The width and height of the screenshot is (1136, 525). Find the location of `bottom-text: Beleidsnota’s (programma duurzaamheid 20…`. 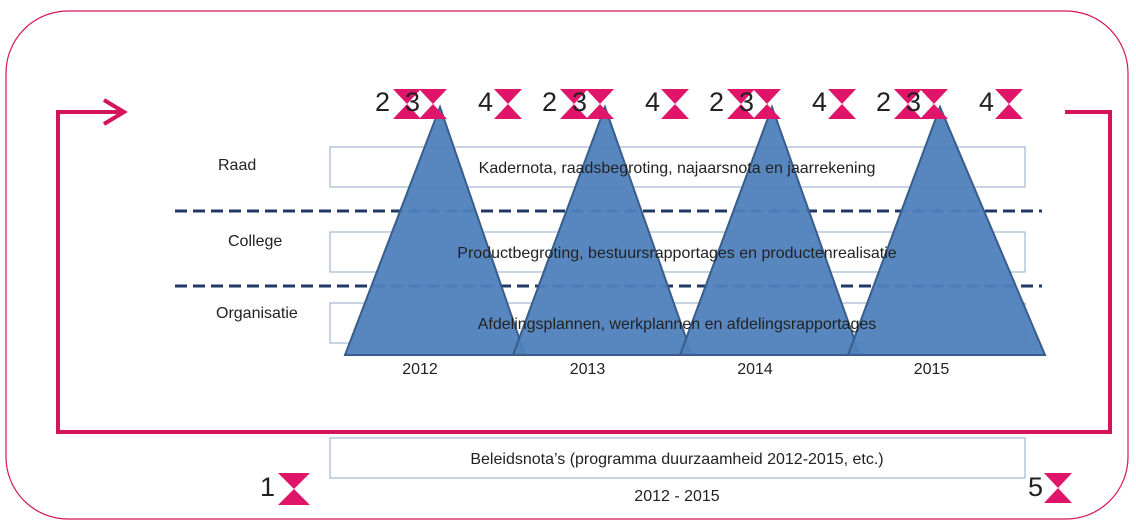

bottom-text: Beleidsnota’s (programma duurzaamheid 20… is located at coordinates (676, 459).